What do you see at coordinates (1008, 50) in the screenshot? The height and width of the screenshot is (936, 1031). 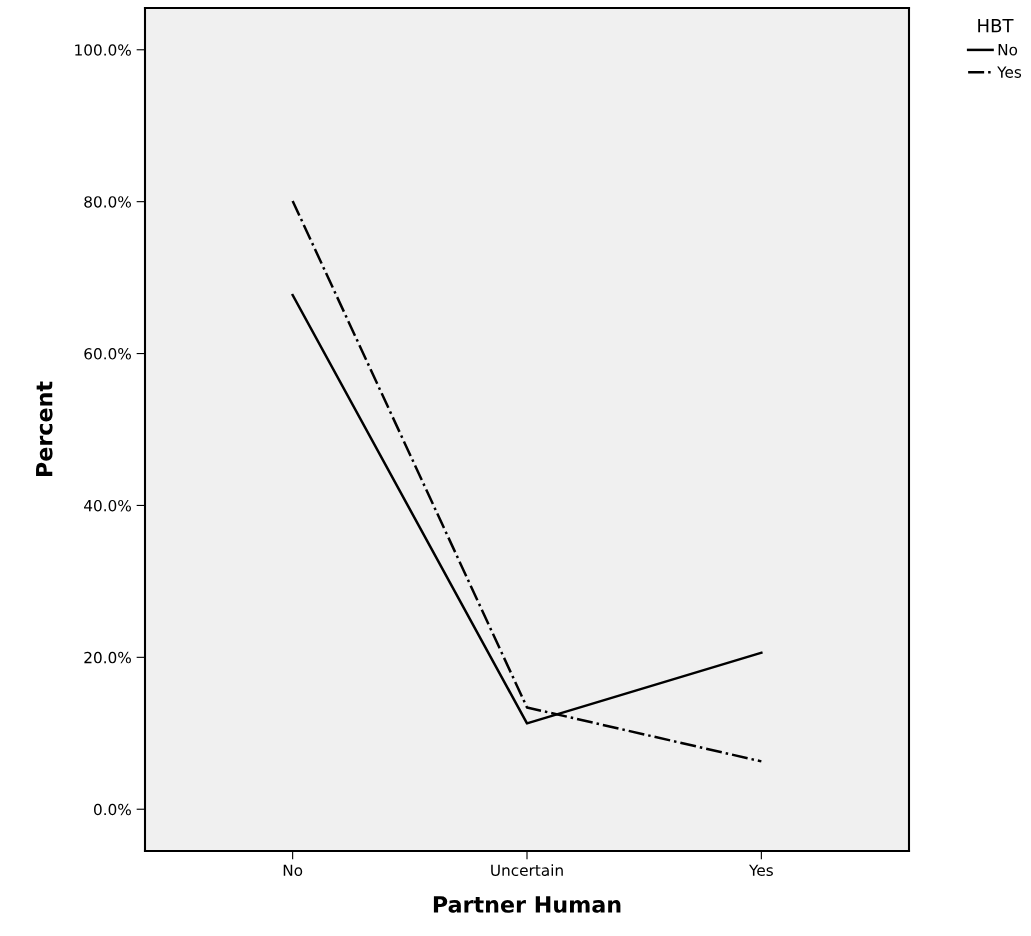 I see `legend-label: No` at bounding box center [1008, 50].